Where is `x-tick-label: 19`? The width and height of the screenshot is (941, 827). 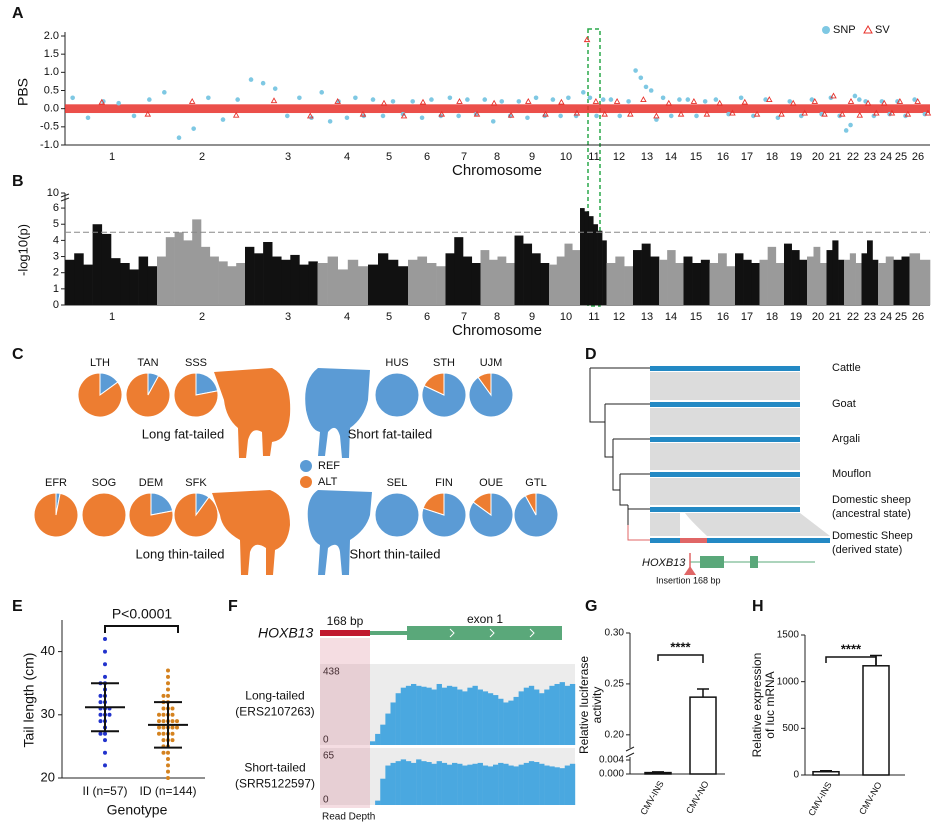
x-tick-label: 19 is located at coordinates (796, 157).